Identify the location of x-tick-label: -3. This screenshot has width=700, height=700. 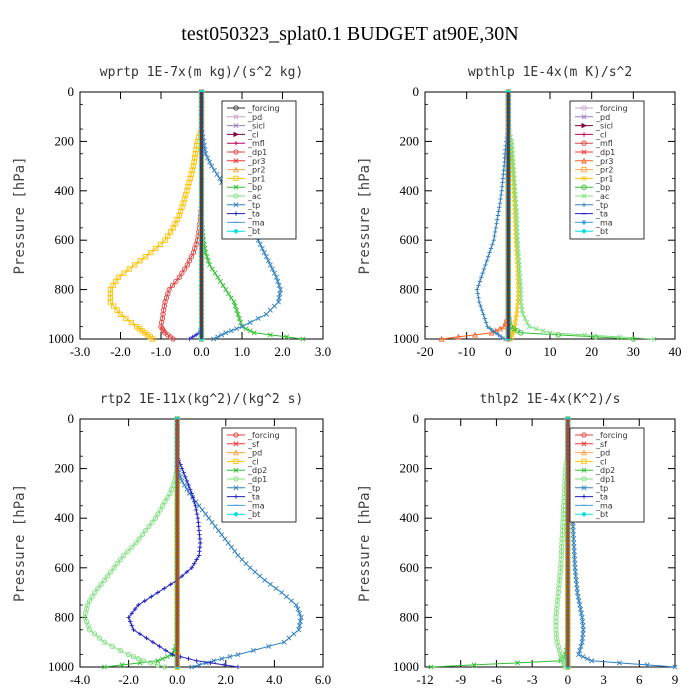
(532, 679).